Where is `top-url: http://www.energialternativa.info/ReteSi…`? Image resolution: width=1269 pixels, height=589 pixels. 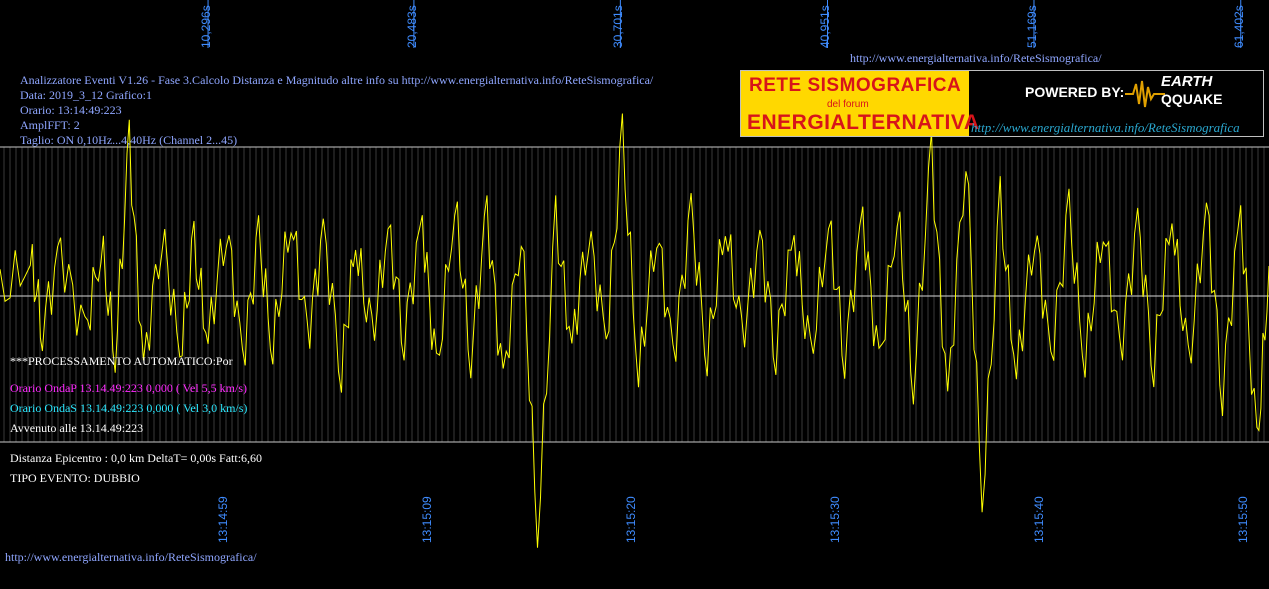 top-url: http://www.energialternativa.info/ReteSi… is located at coordinates (976, 58).